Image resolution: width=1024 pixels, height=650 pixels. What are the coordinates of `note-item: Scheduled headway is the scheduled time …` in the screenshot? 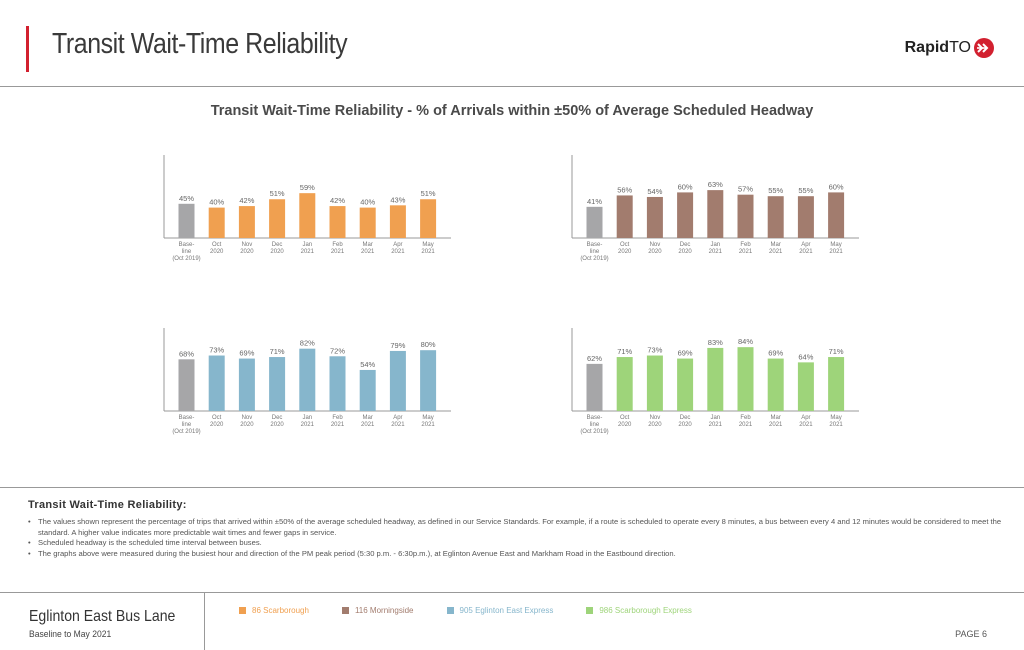 It's located at (520, 543).